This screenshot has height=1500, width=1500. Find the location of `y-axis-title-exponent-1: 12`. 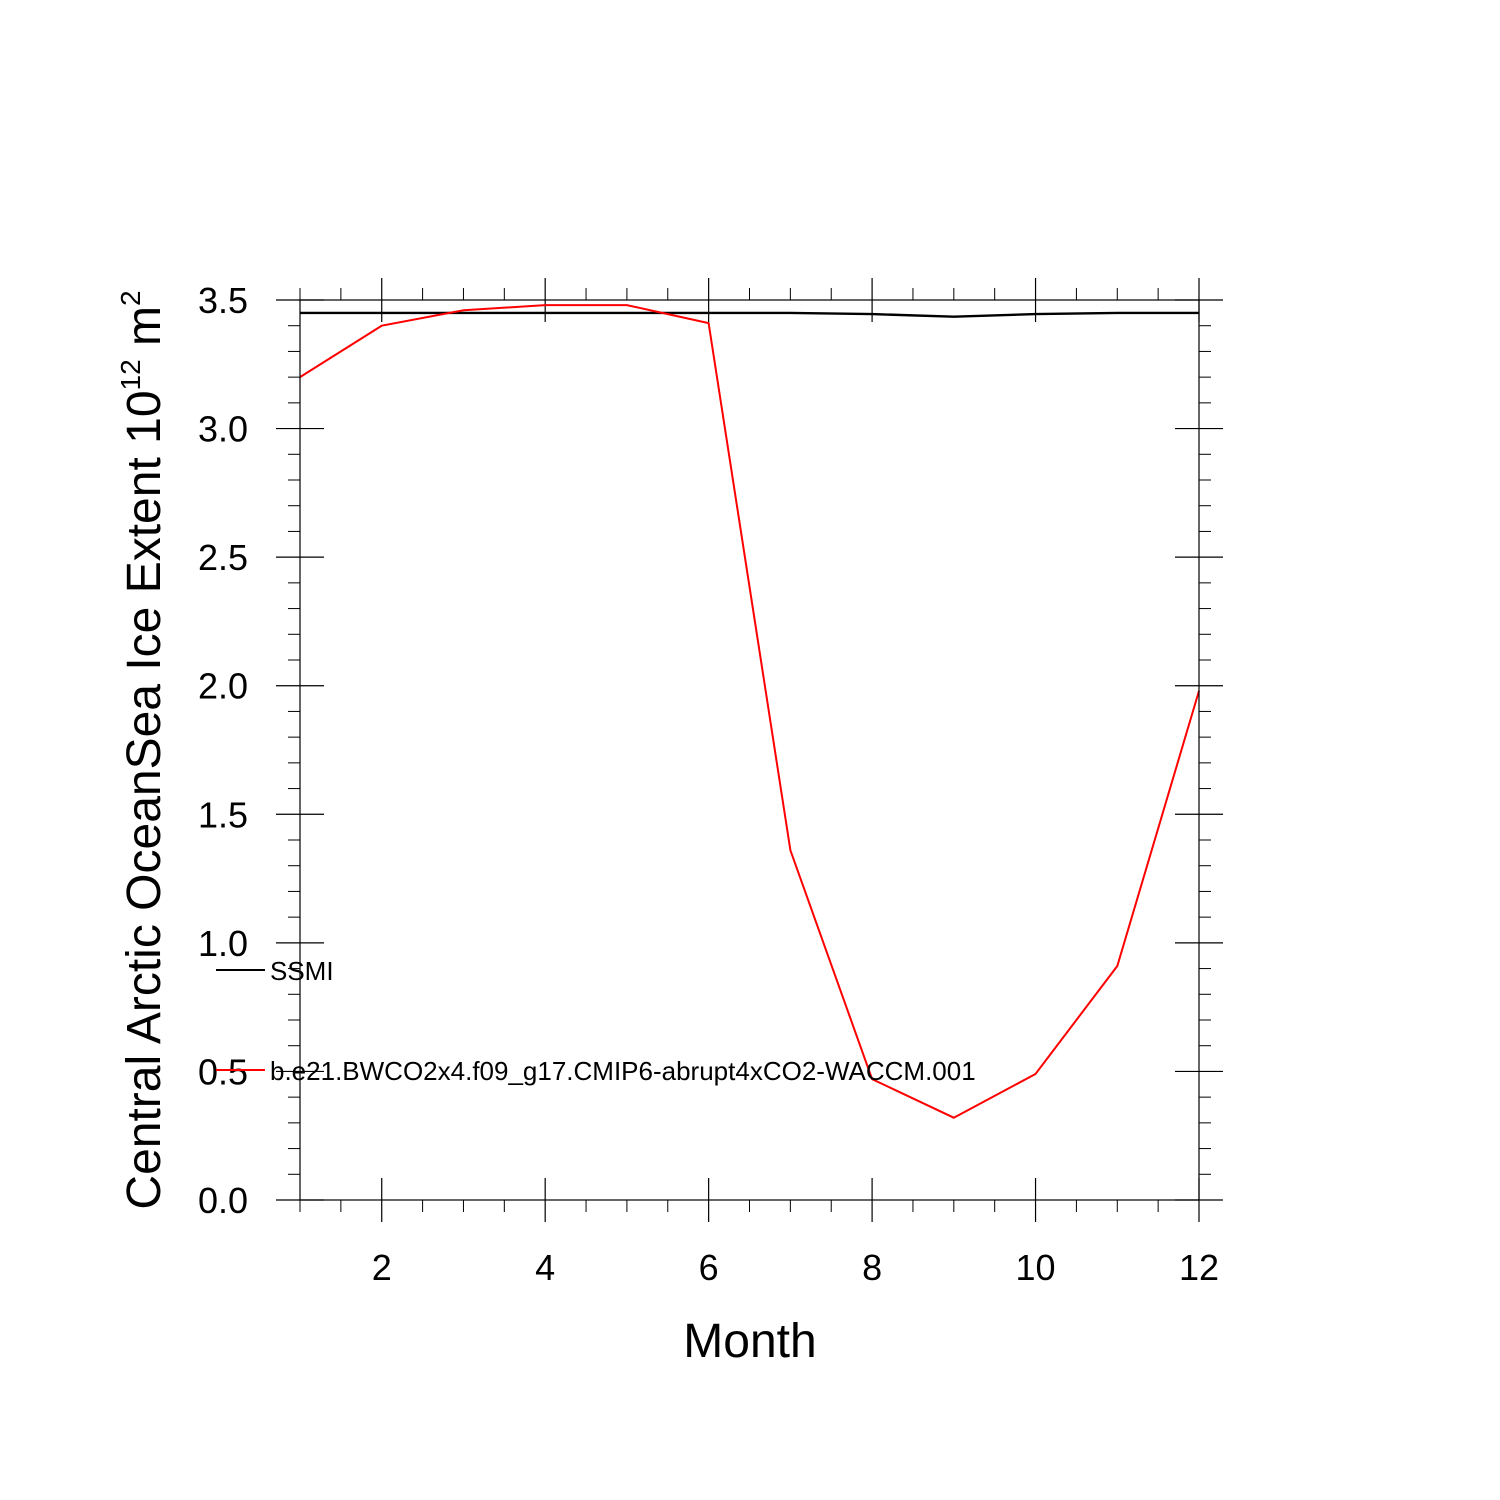

y-axis-title-exponent-1: 12 is located at coordinates (130, 374).